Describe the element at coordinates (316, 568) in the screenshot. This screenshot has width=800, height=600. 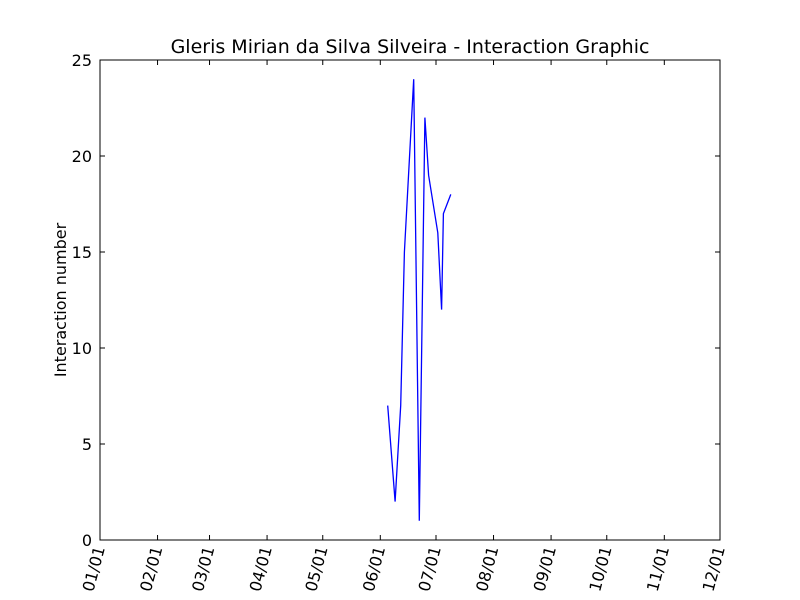
I see `x-tick-label: 05/01` at that location.